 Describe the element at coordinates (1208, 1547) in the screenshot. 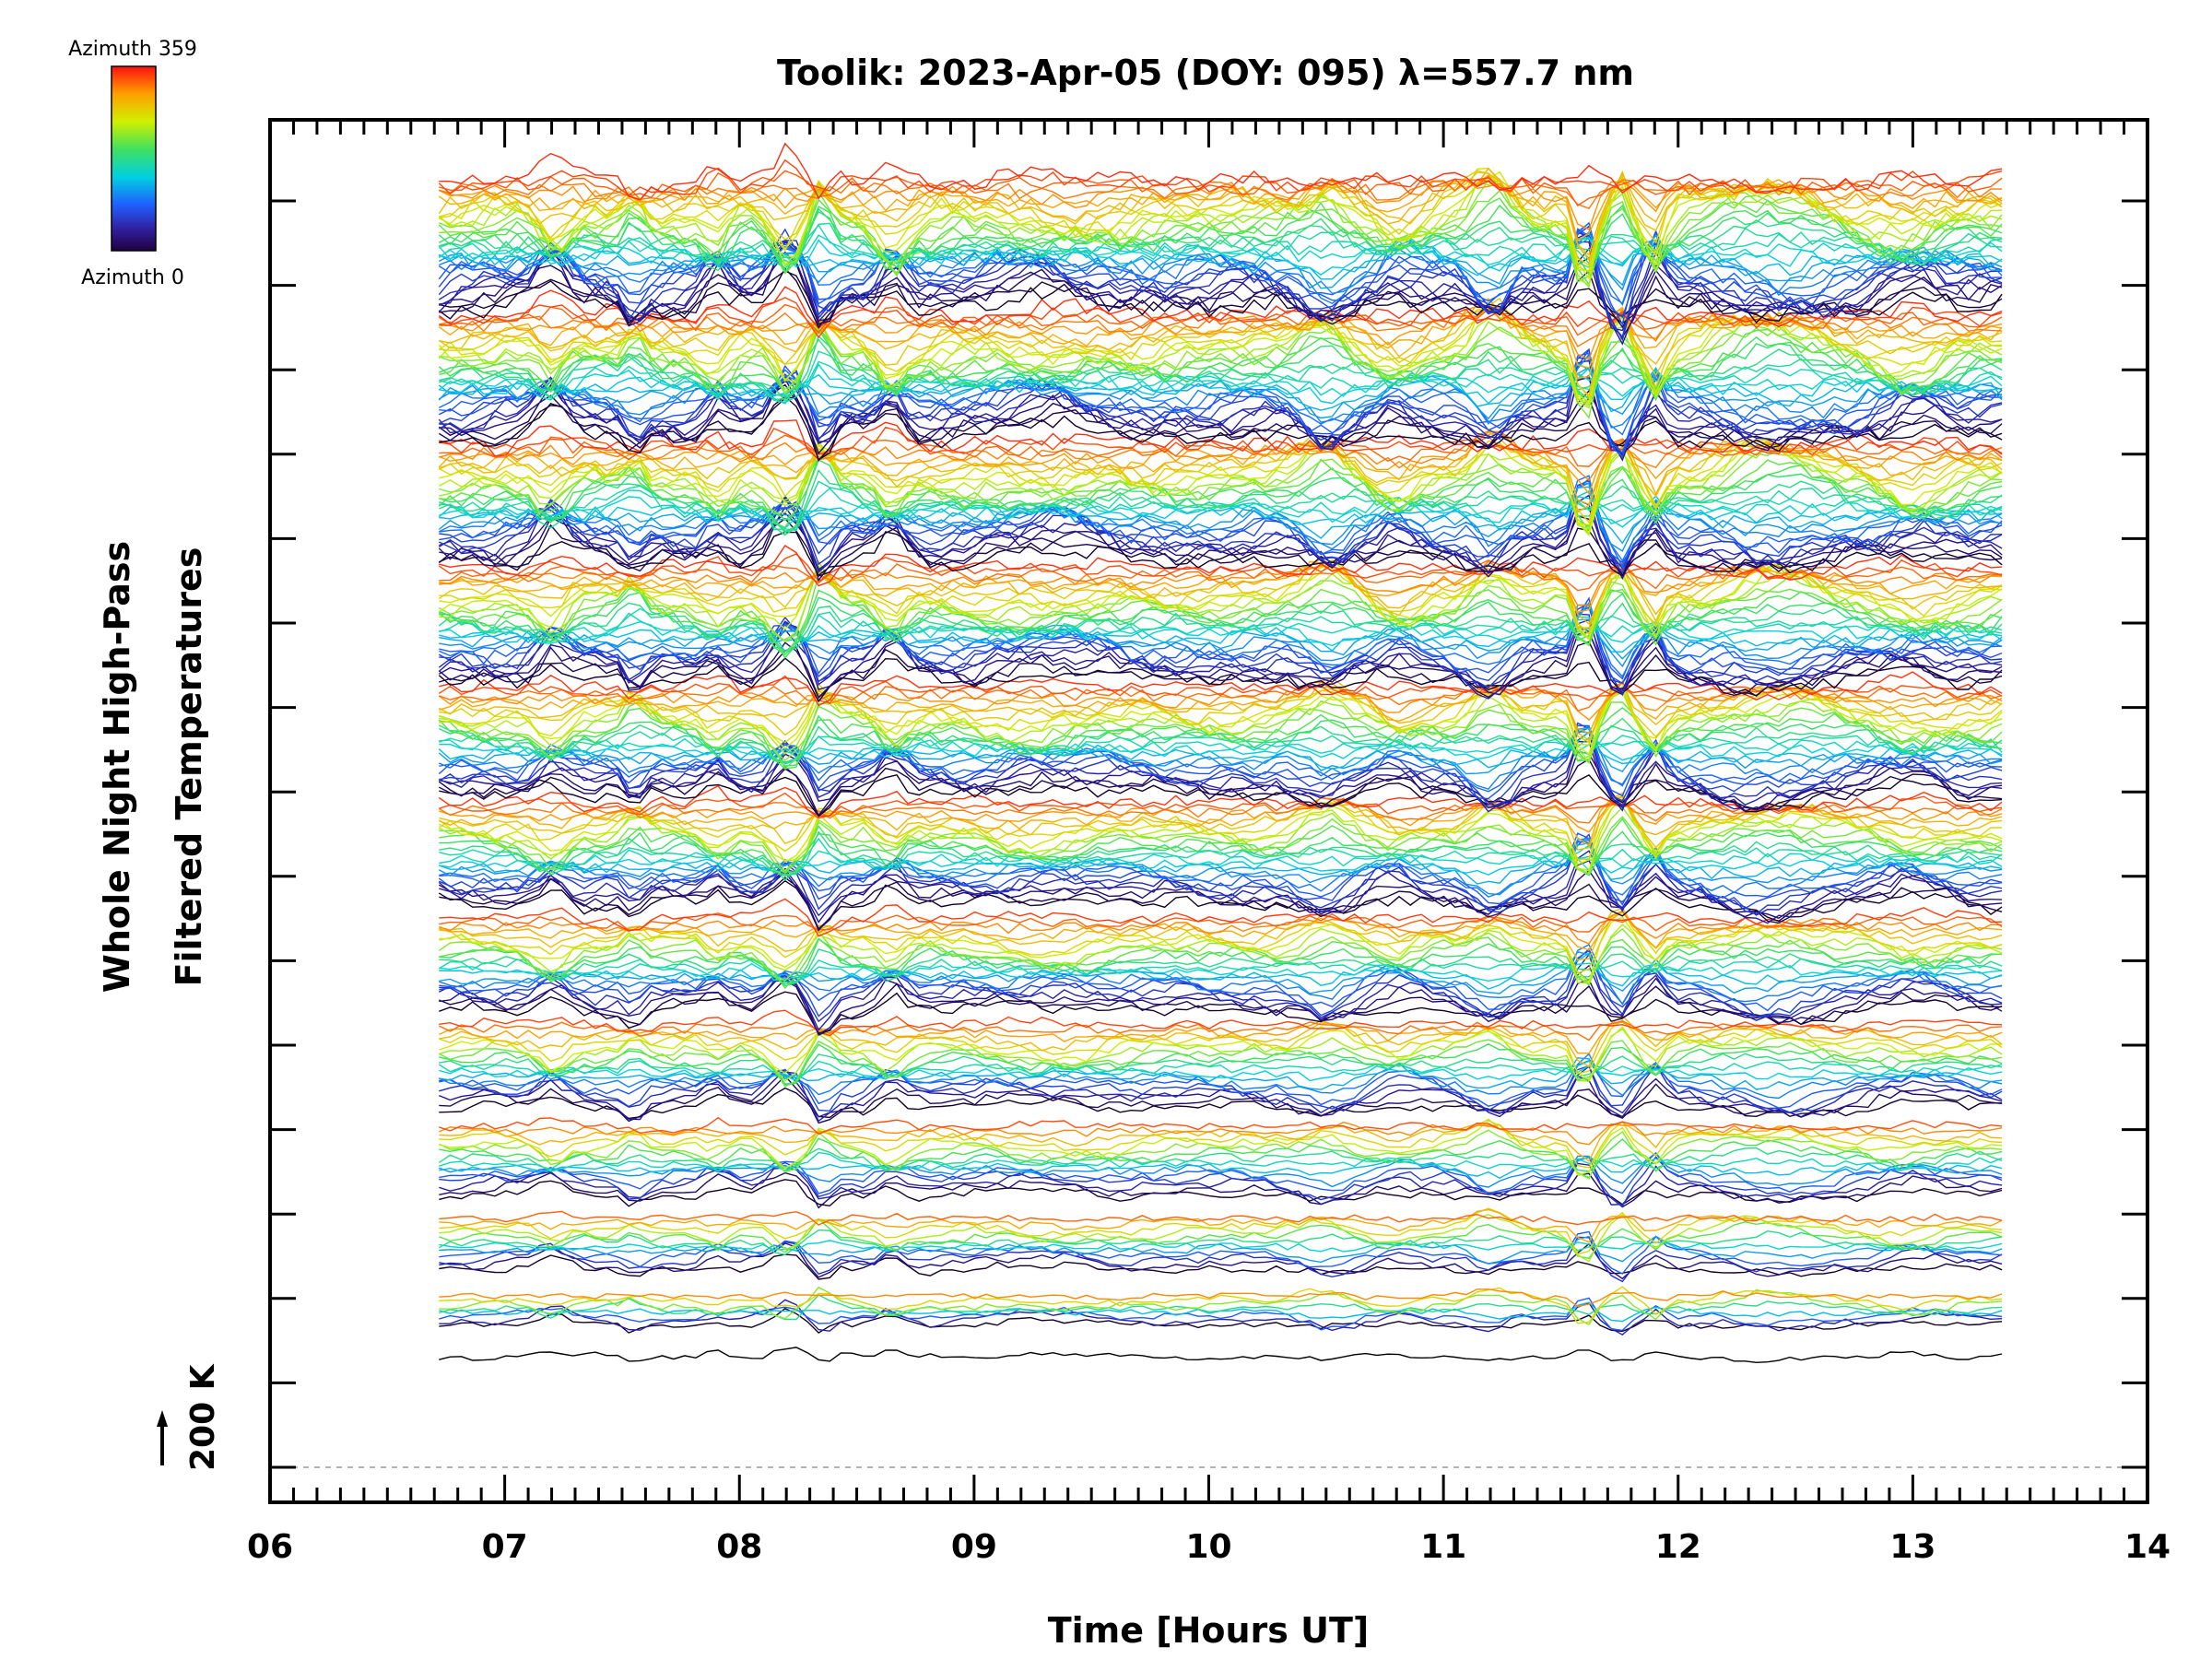

I see `x-tick-label: 10` at that location.